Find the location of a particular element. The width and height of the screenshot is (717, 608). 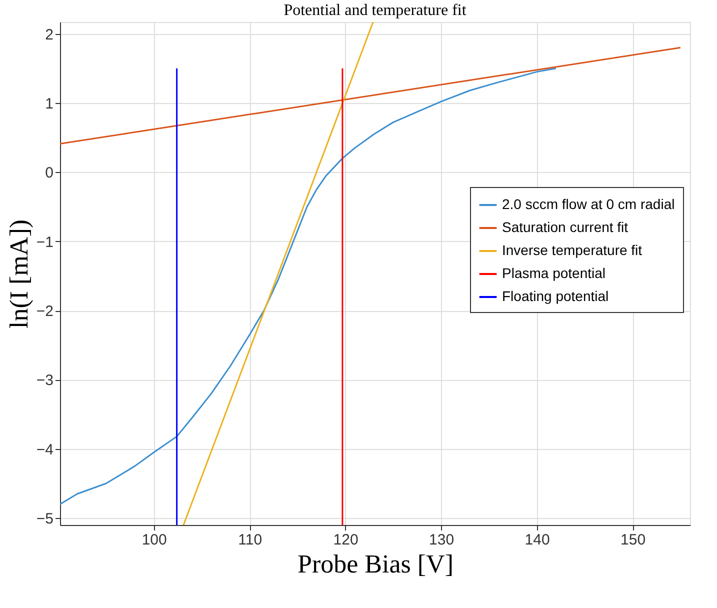

x-tick-label: 100 is located at coordinates (154, 540).